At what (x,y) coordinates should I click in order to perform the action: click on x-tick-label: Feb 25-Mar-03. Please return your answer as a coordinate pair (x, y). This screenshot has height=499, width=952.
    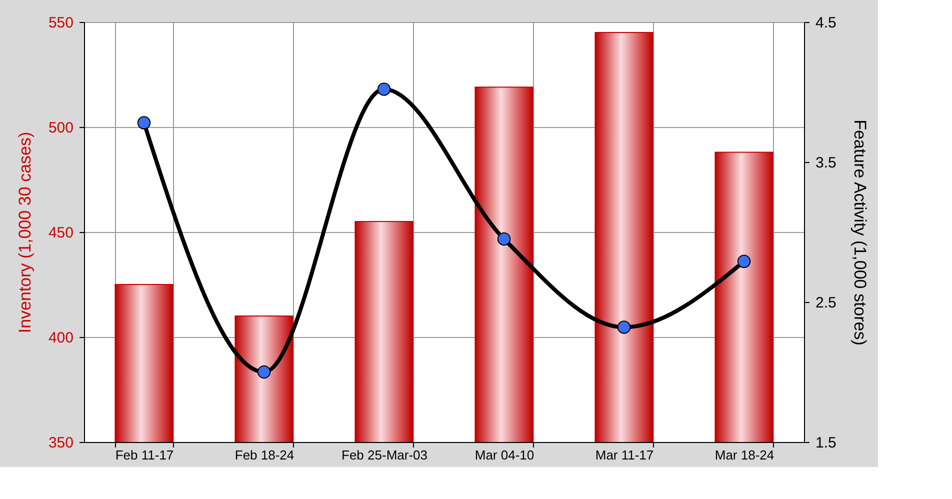
    Looking at the image, I should click on (385, 455).